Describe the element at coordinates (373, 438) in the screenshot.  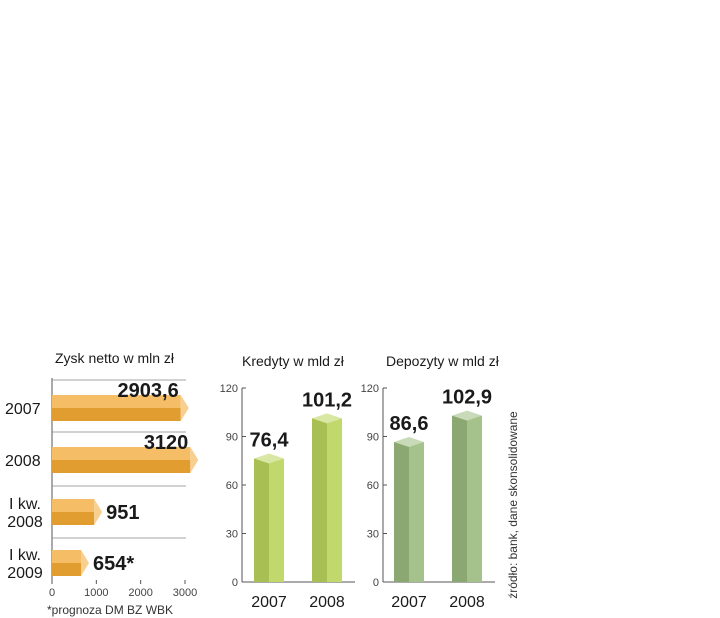
I see `deposits-tick-label: 90` at that location.